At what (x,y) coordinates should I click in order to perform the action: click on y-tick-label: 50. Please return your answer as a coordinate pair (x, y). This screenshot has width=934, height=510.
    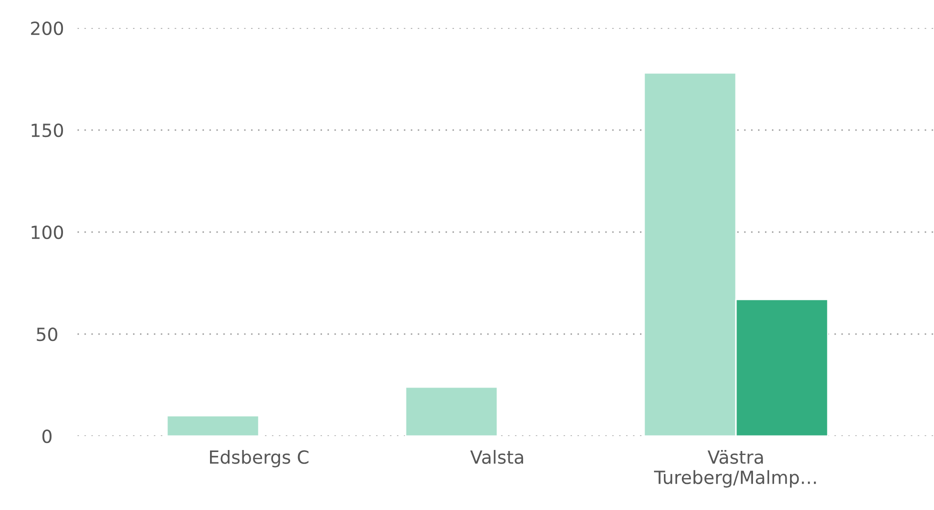
    Looking at the image, I should click on (47, 335).